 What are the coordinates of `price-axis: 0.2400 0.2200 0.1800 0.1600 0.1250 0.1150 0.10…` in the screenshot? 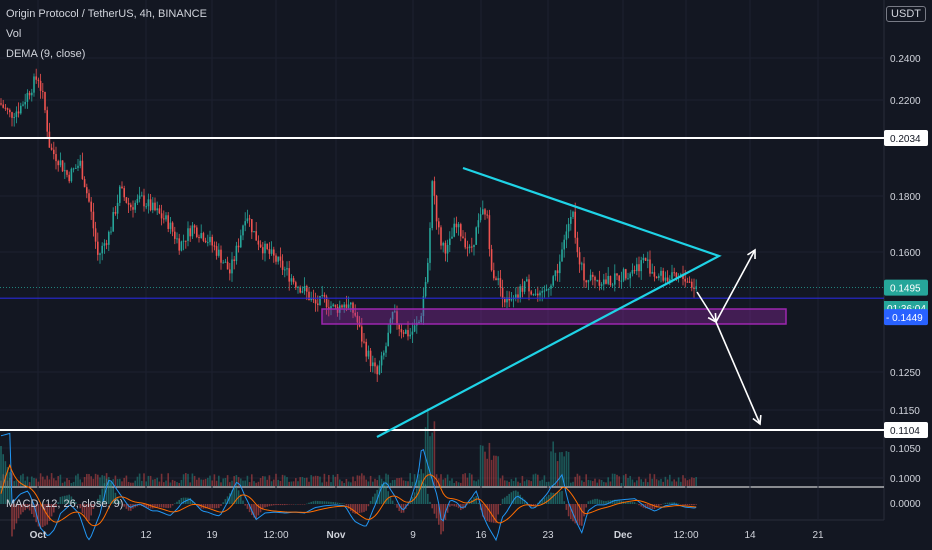 It's located at (906, 282).